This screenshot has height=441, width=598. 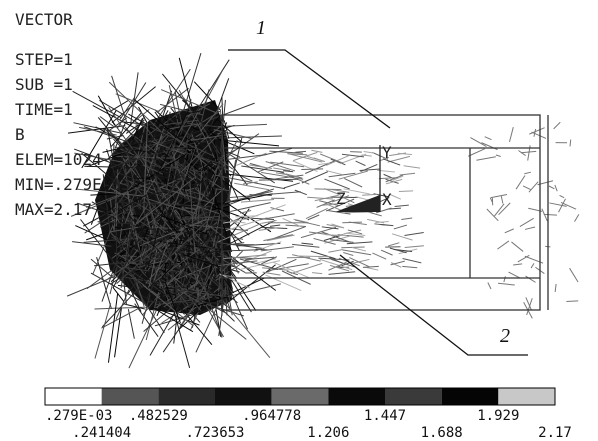 What do you see at coordinates (271, 416) in the screenshot?
I see `legend-label: .964778` at bounding box center [271, 416].